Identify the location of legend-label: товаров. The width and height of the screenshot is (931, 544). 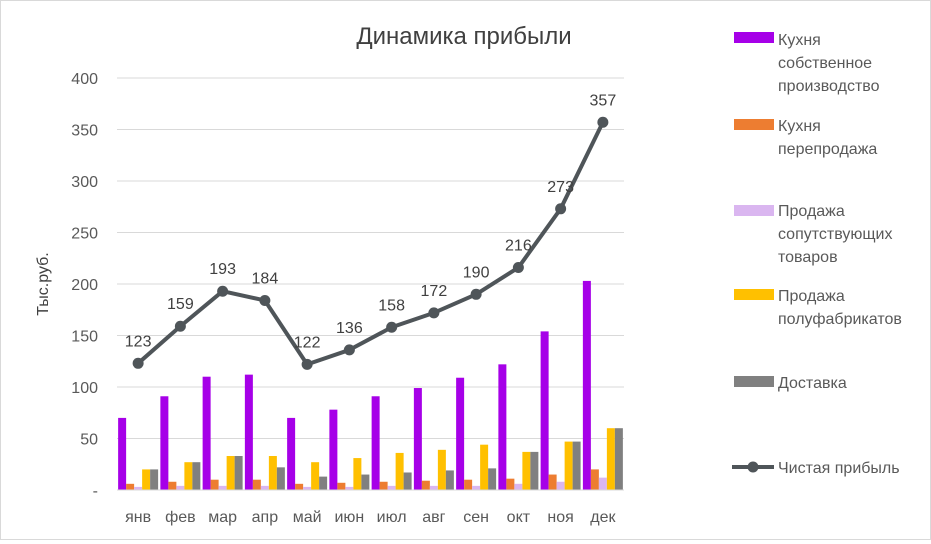
(808, 257).